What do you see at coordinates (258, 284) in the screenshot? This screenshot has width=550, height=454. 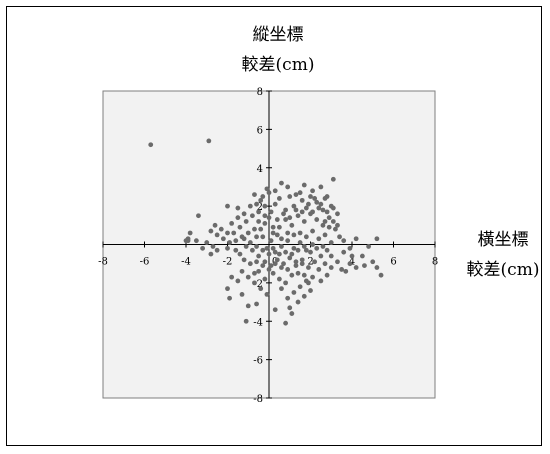 I see `y-tick-label: -2` at bounding box center [258, 284].